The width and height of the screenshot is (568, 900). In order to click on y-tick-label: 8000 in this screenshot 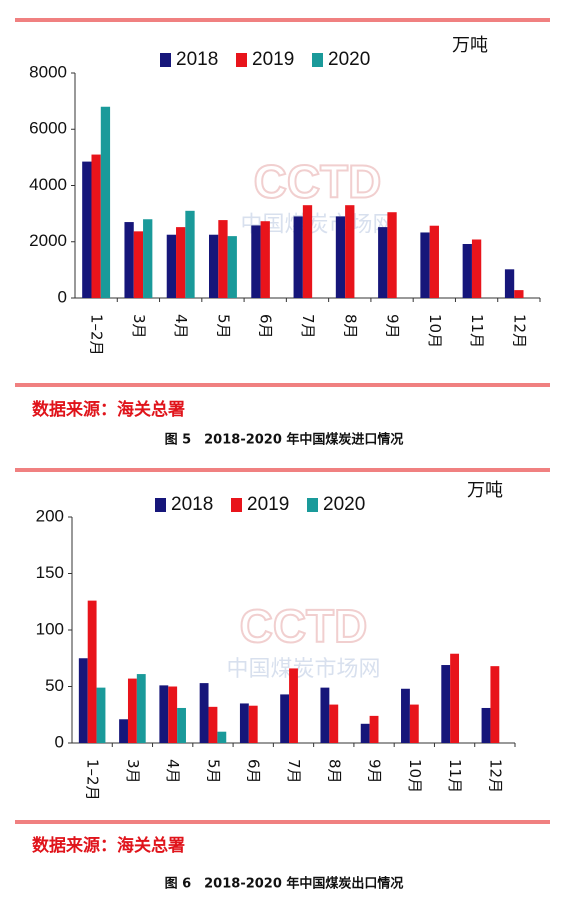, I will do `click(48, 71)`.